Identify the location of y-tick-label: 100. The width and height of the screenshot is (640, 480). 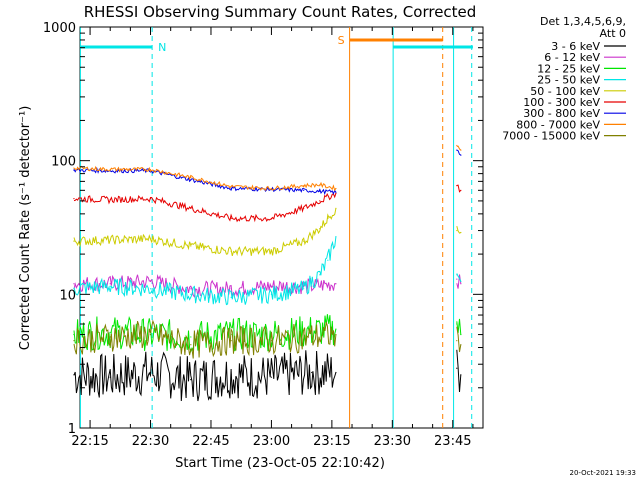
(63, 162).